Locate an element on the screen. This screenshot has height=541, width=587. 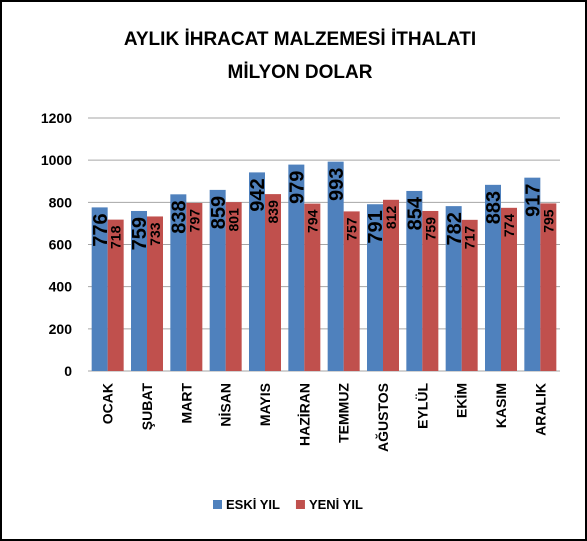
x-tick-label: MAYIS is located at coordinates (265, 404).